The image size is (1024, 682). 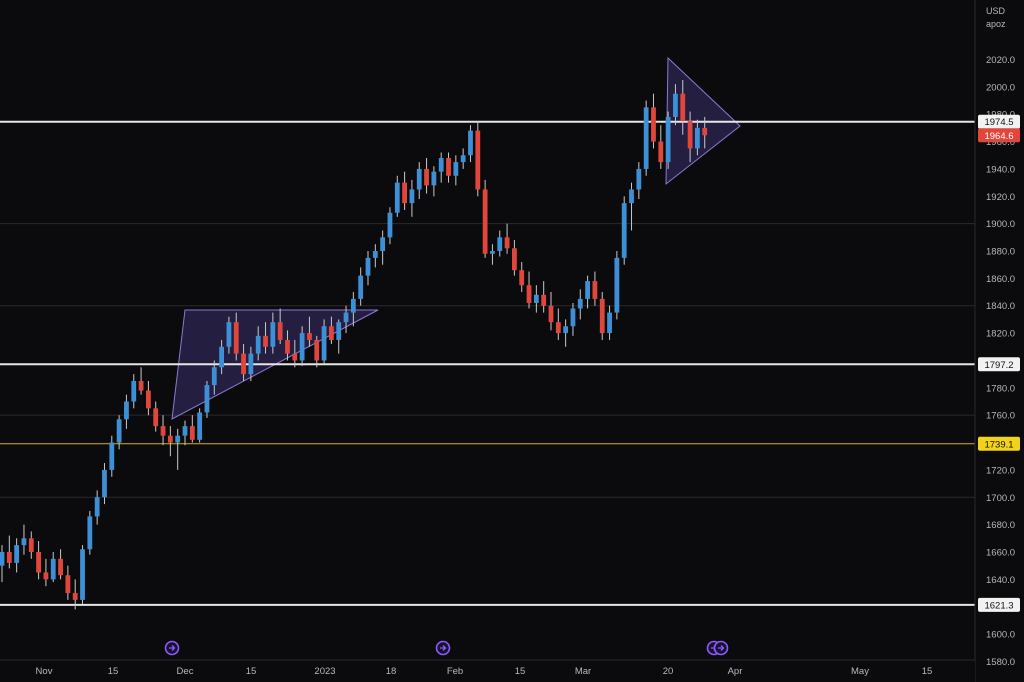 What do you see at coordinates (1000, 169) in the screenshot?
I see `y-tick-label: 1940.0` at bounding box center [1000, 169].